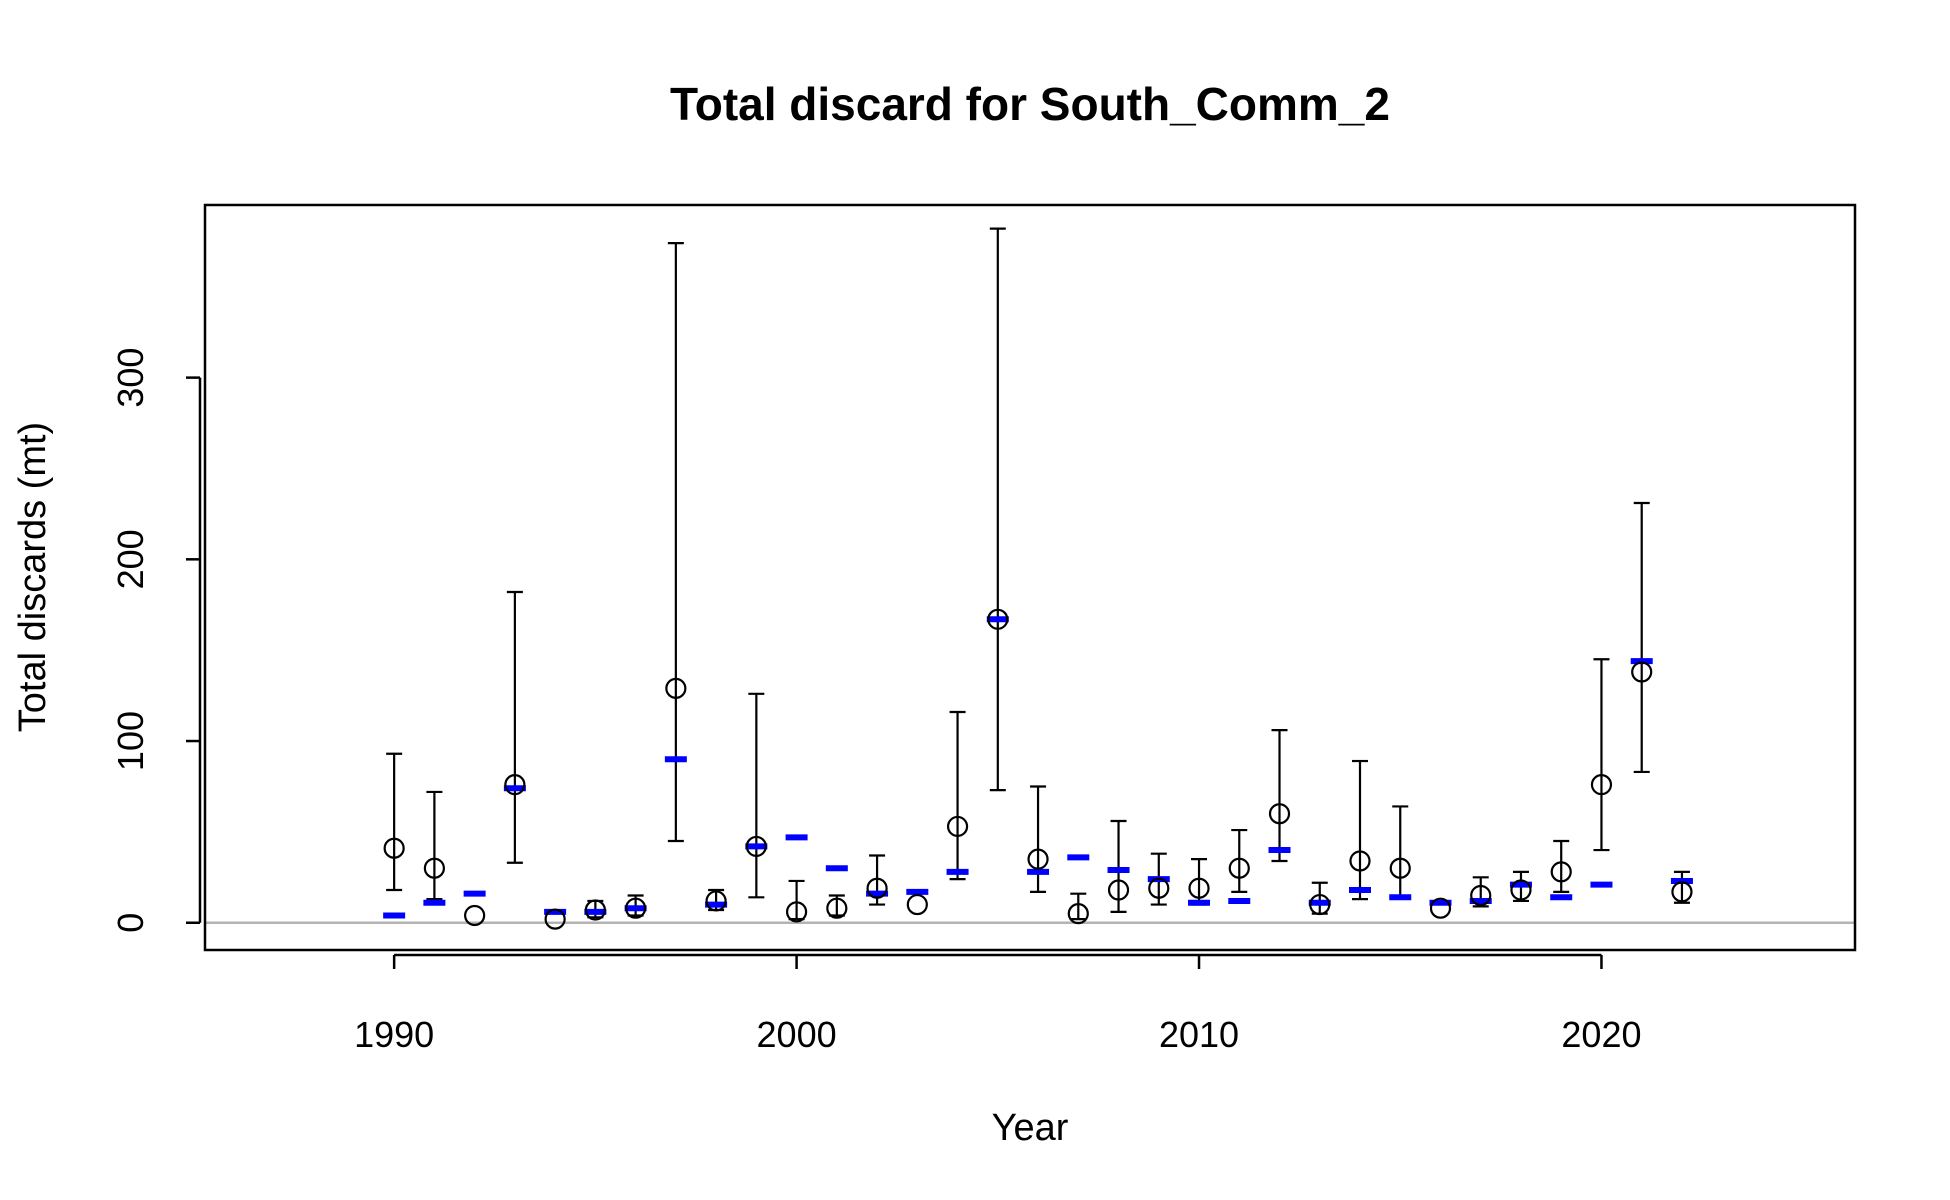 Image resolution: width=1950 pixels, height=1200 pixels. Describe the element at coordinates (394, 1034) in the screenshot. I see `x-tick-label: 1990` at that location.